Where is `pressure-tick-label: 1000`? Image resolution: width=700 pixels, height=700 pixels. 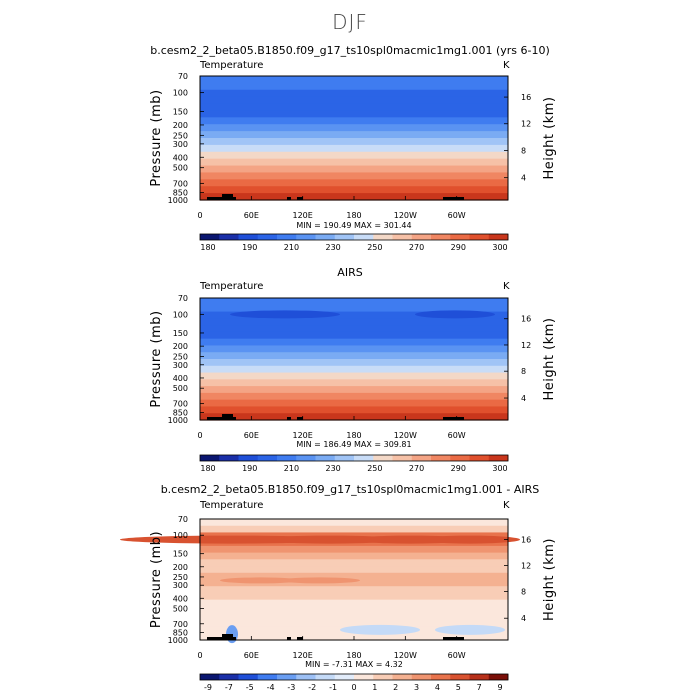
pressure-tick-label: 1000 is located at coordinates (178, 640).